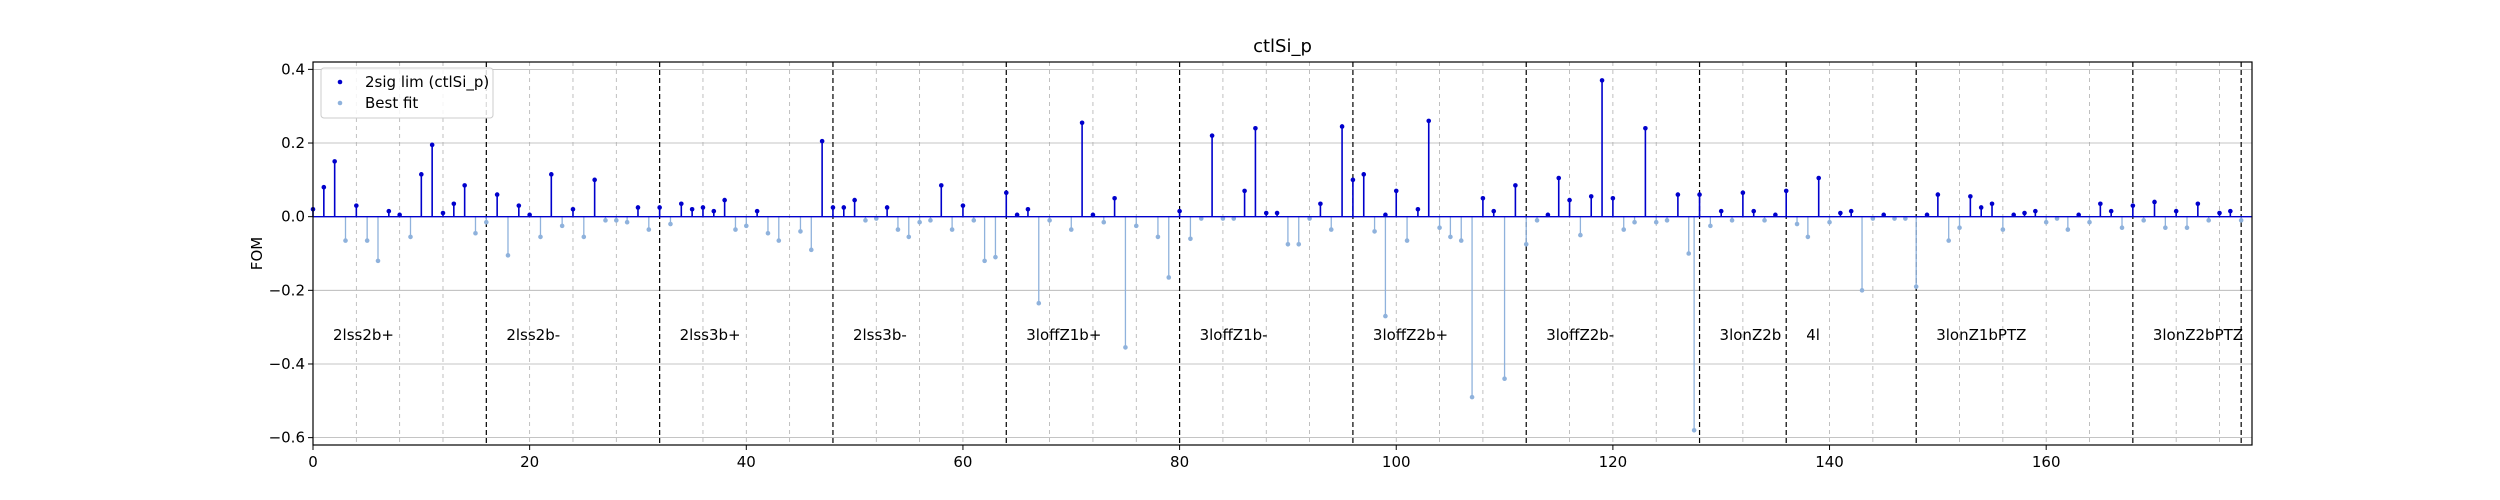 The height and width of the screenshot is (500, 2500). I want to click on y-axis-title: FOM, so click(257, 253).